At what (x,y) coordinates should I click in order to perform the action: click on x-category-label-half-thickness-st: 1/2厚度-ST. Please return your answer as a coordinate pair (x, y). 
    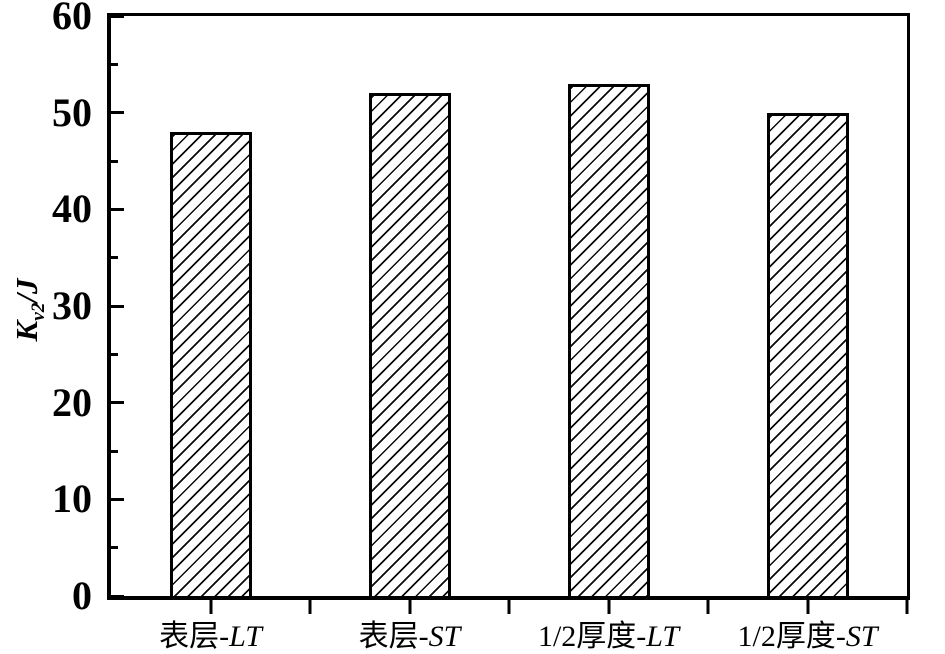
    Looking at the image, I should click on (808, 637).